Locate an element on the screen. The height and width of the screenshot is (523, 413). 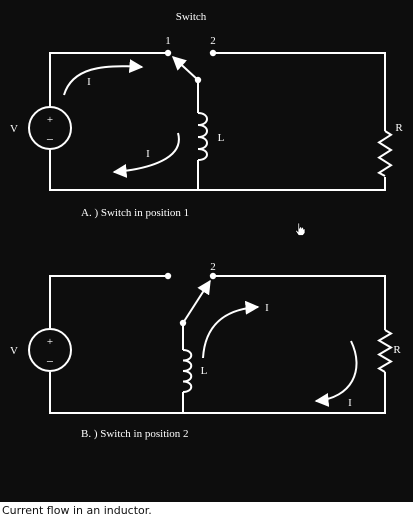
panel-b-current-arrow-top is located at coordinates (231, 329).